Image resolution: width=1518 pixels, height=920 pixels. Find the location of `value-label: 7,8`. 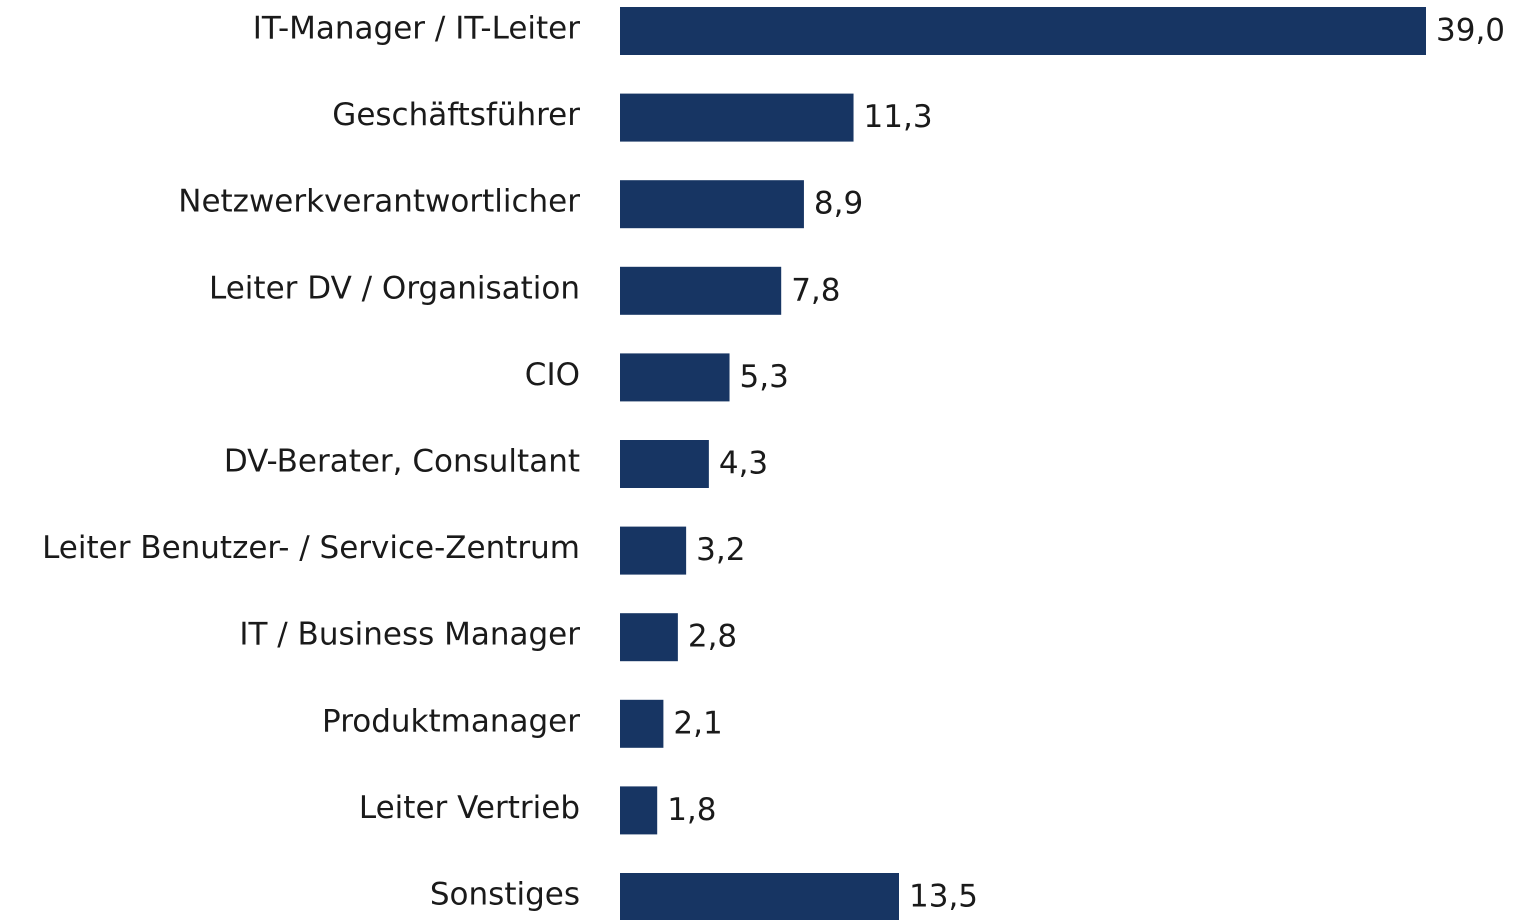

value-label: 7,8 is located at coordinates (815, 290).